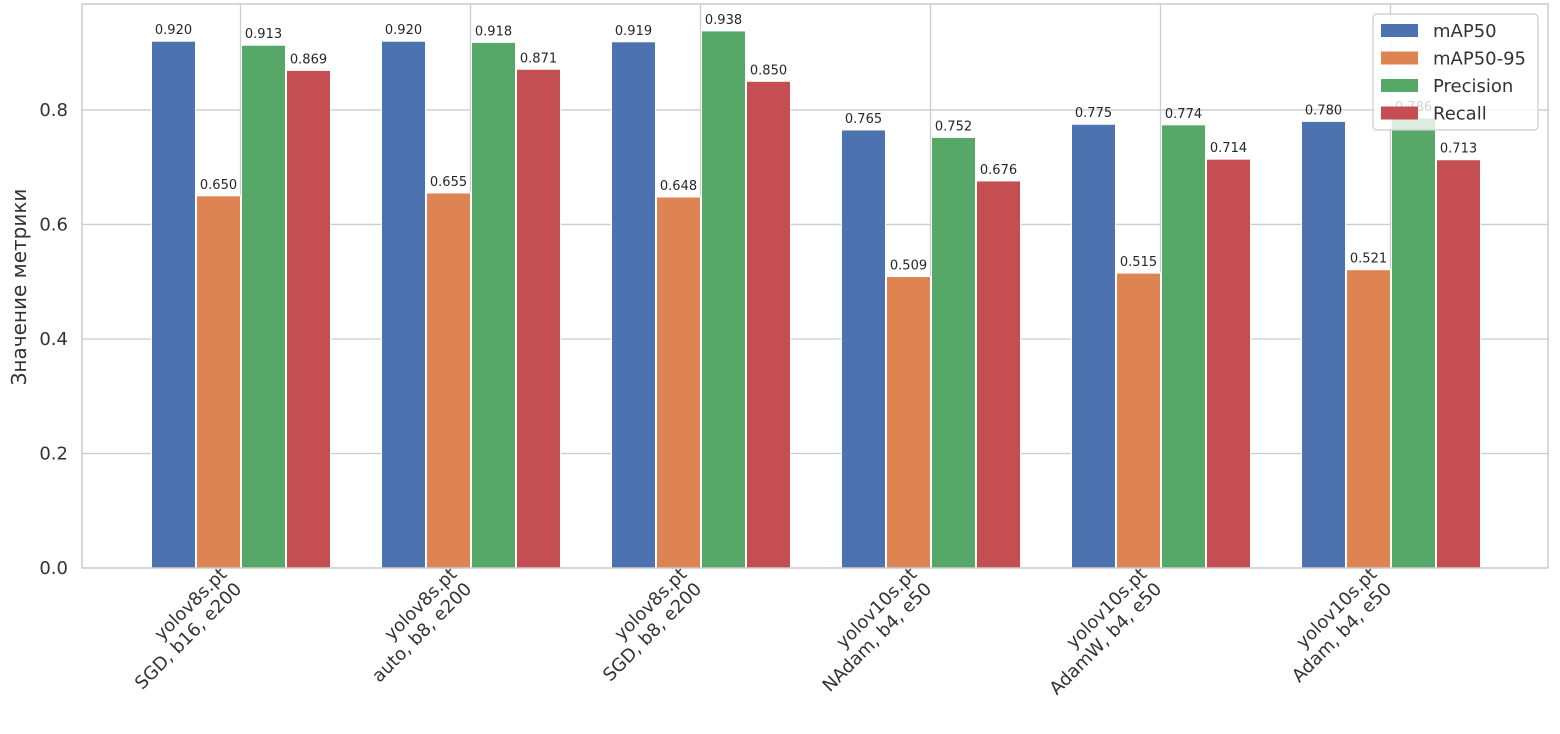 Image resolution: width=1560 pixels, height=734 pixels. What do you see at coordinates (998, 170) in the screenshot?
I see `data-label: 0.676` at bounding box center [998, 170].